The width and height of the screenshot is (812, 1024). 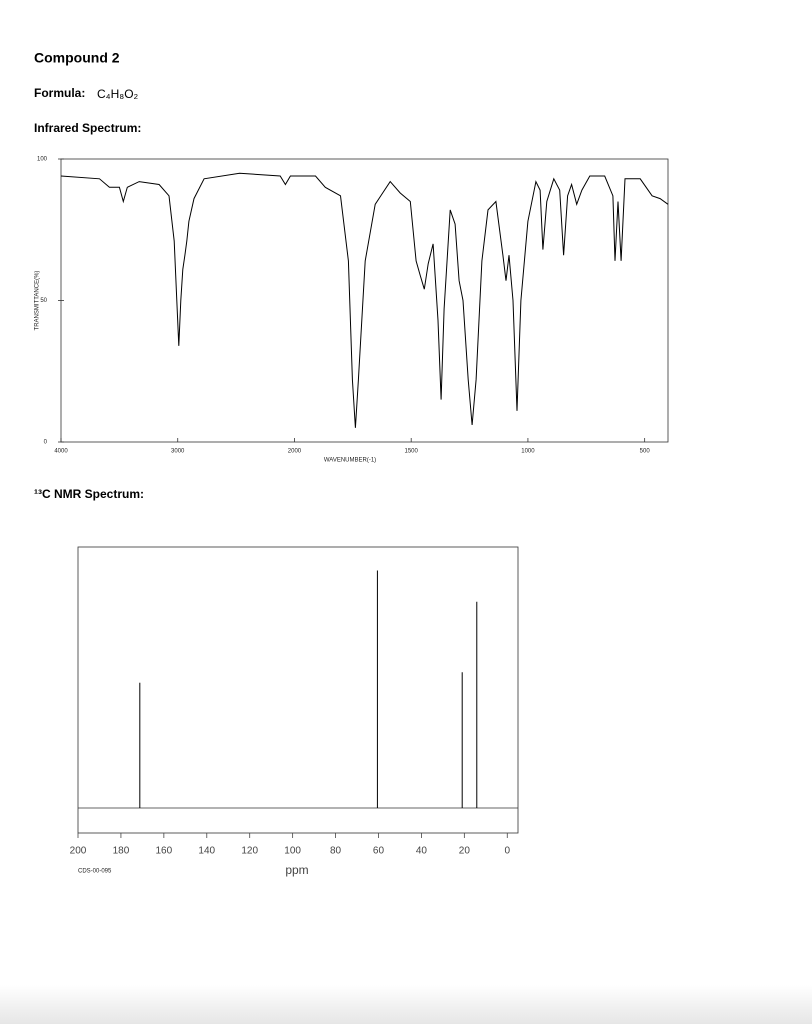 I want to click on x-tick-label: 0, so click(x=507, y=851).